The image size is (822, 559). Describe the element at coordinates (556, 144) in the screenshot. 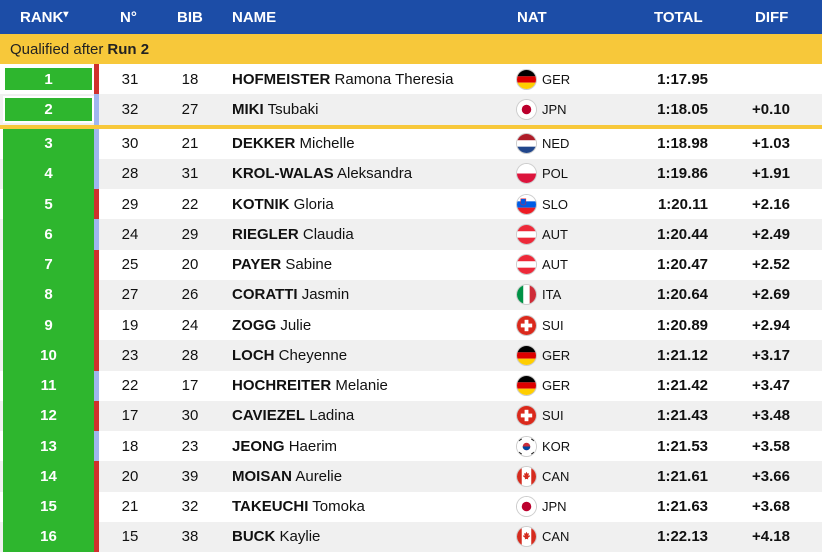

I see `nation-code: NED` at that location.